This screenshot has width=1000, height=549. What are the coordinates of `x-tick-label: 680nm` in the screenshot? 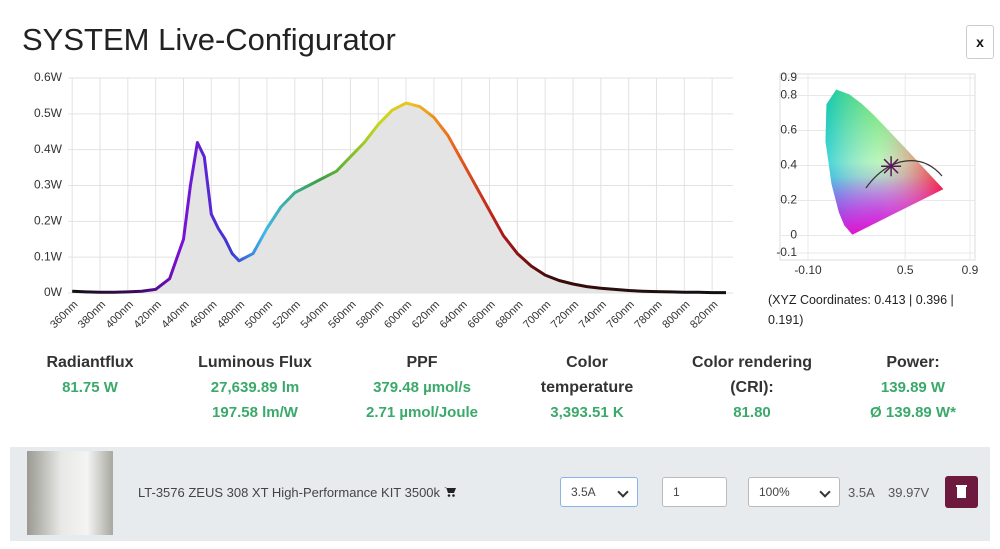 It's located at (509, 315).